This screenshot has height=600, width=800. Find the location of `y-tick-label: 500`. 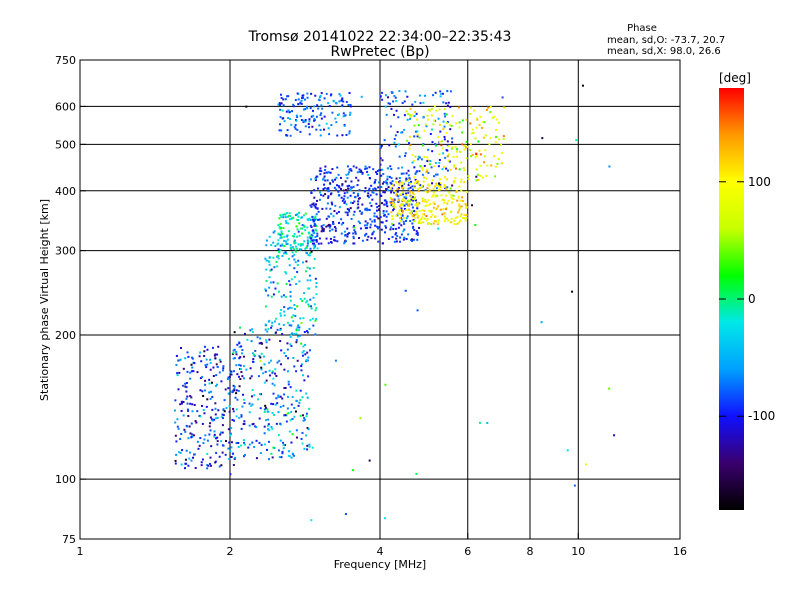

y-tick-label: 500 is located at coordinates (65, 144).